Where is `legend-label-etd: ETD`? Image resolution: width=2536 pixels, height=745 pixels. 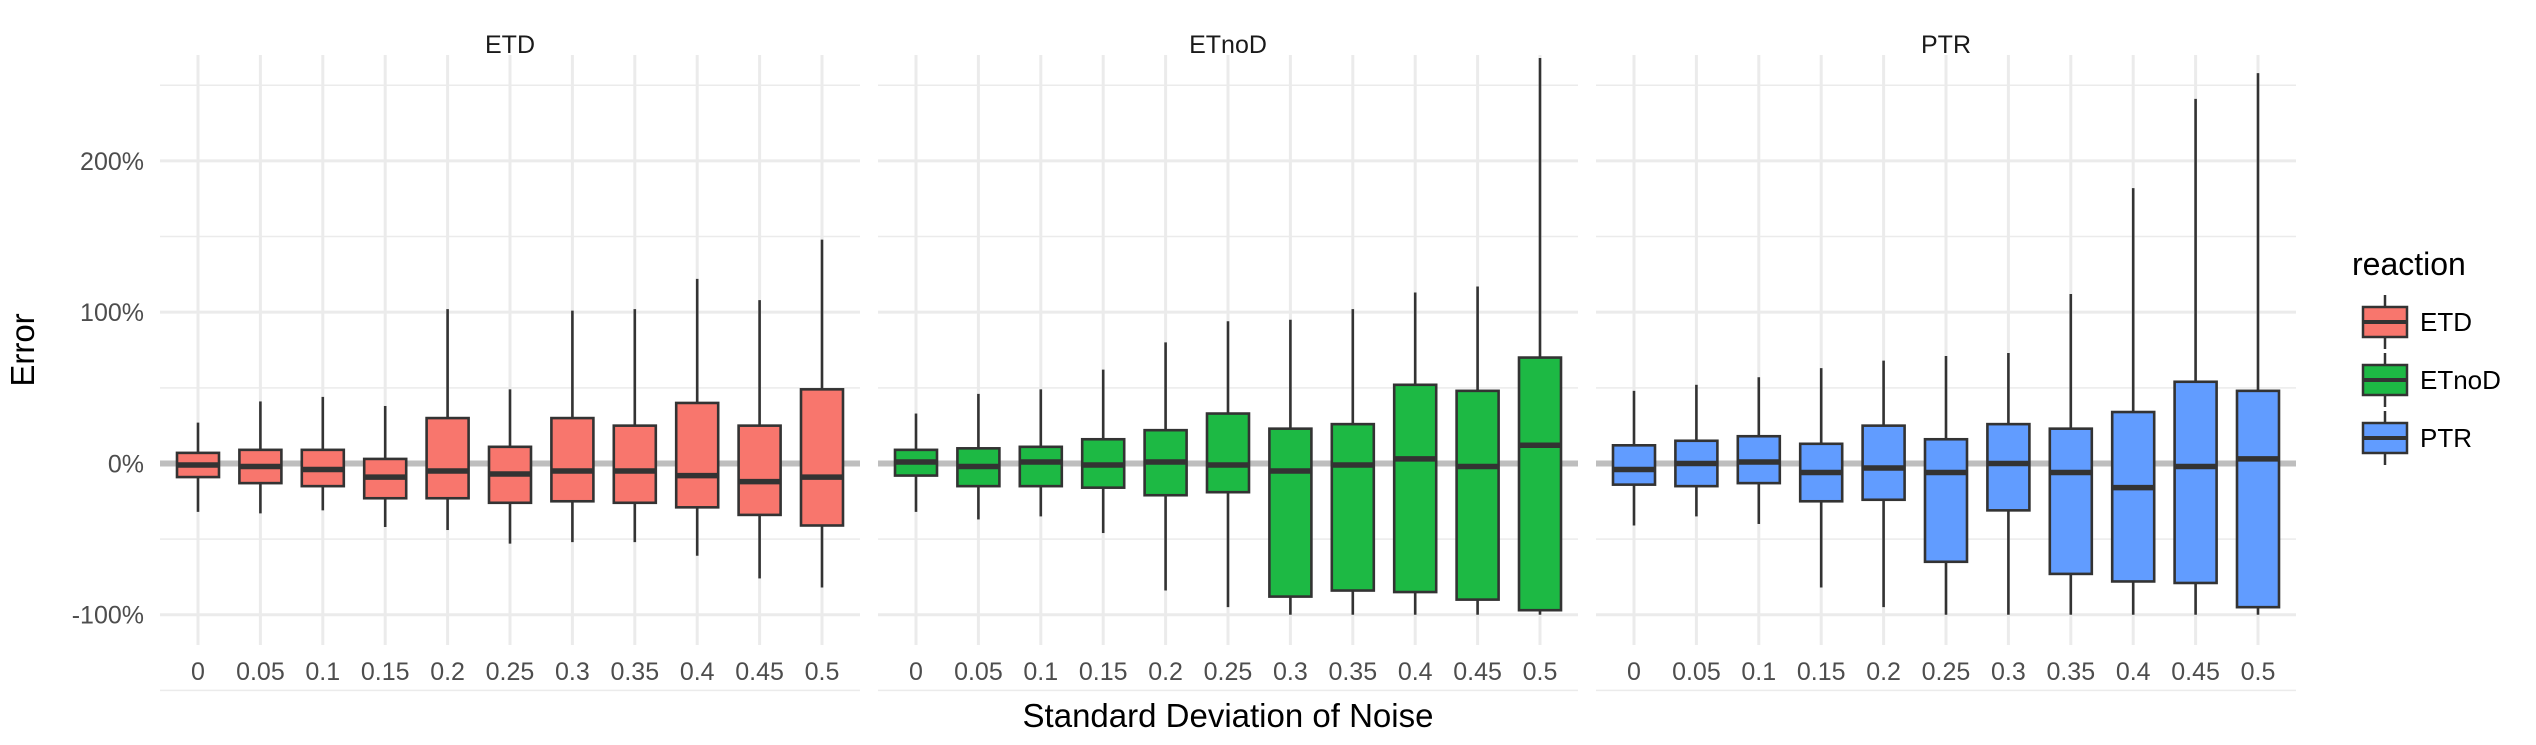 legend-label-etd: ETD is located at coordinates (2446, 322).